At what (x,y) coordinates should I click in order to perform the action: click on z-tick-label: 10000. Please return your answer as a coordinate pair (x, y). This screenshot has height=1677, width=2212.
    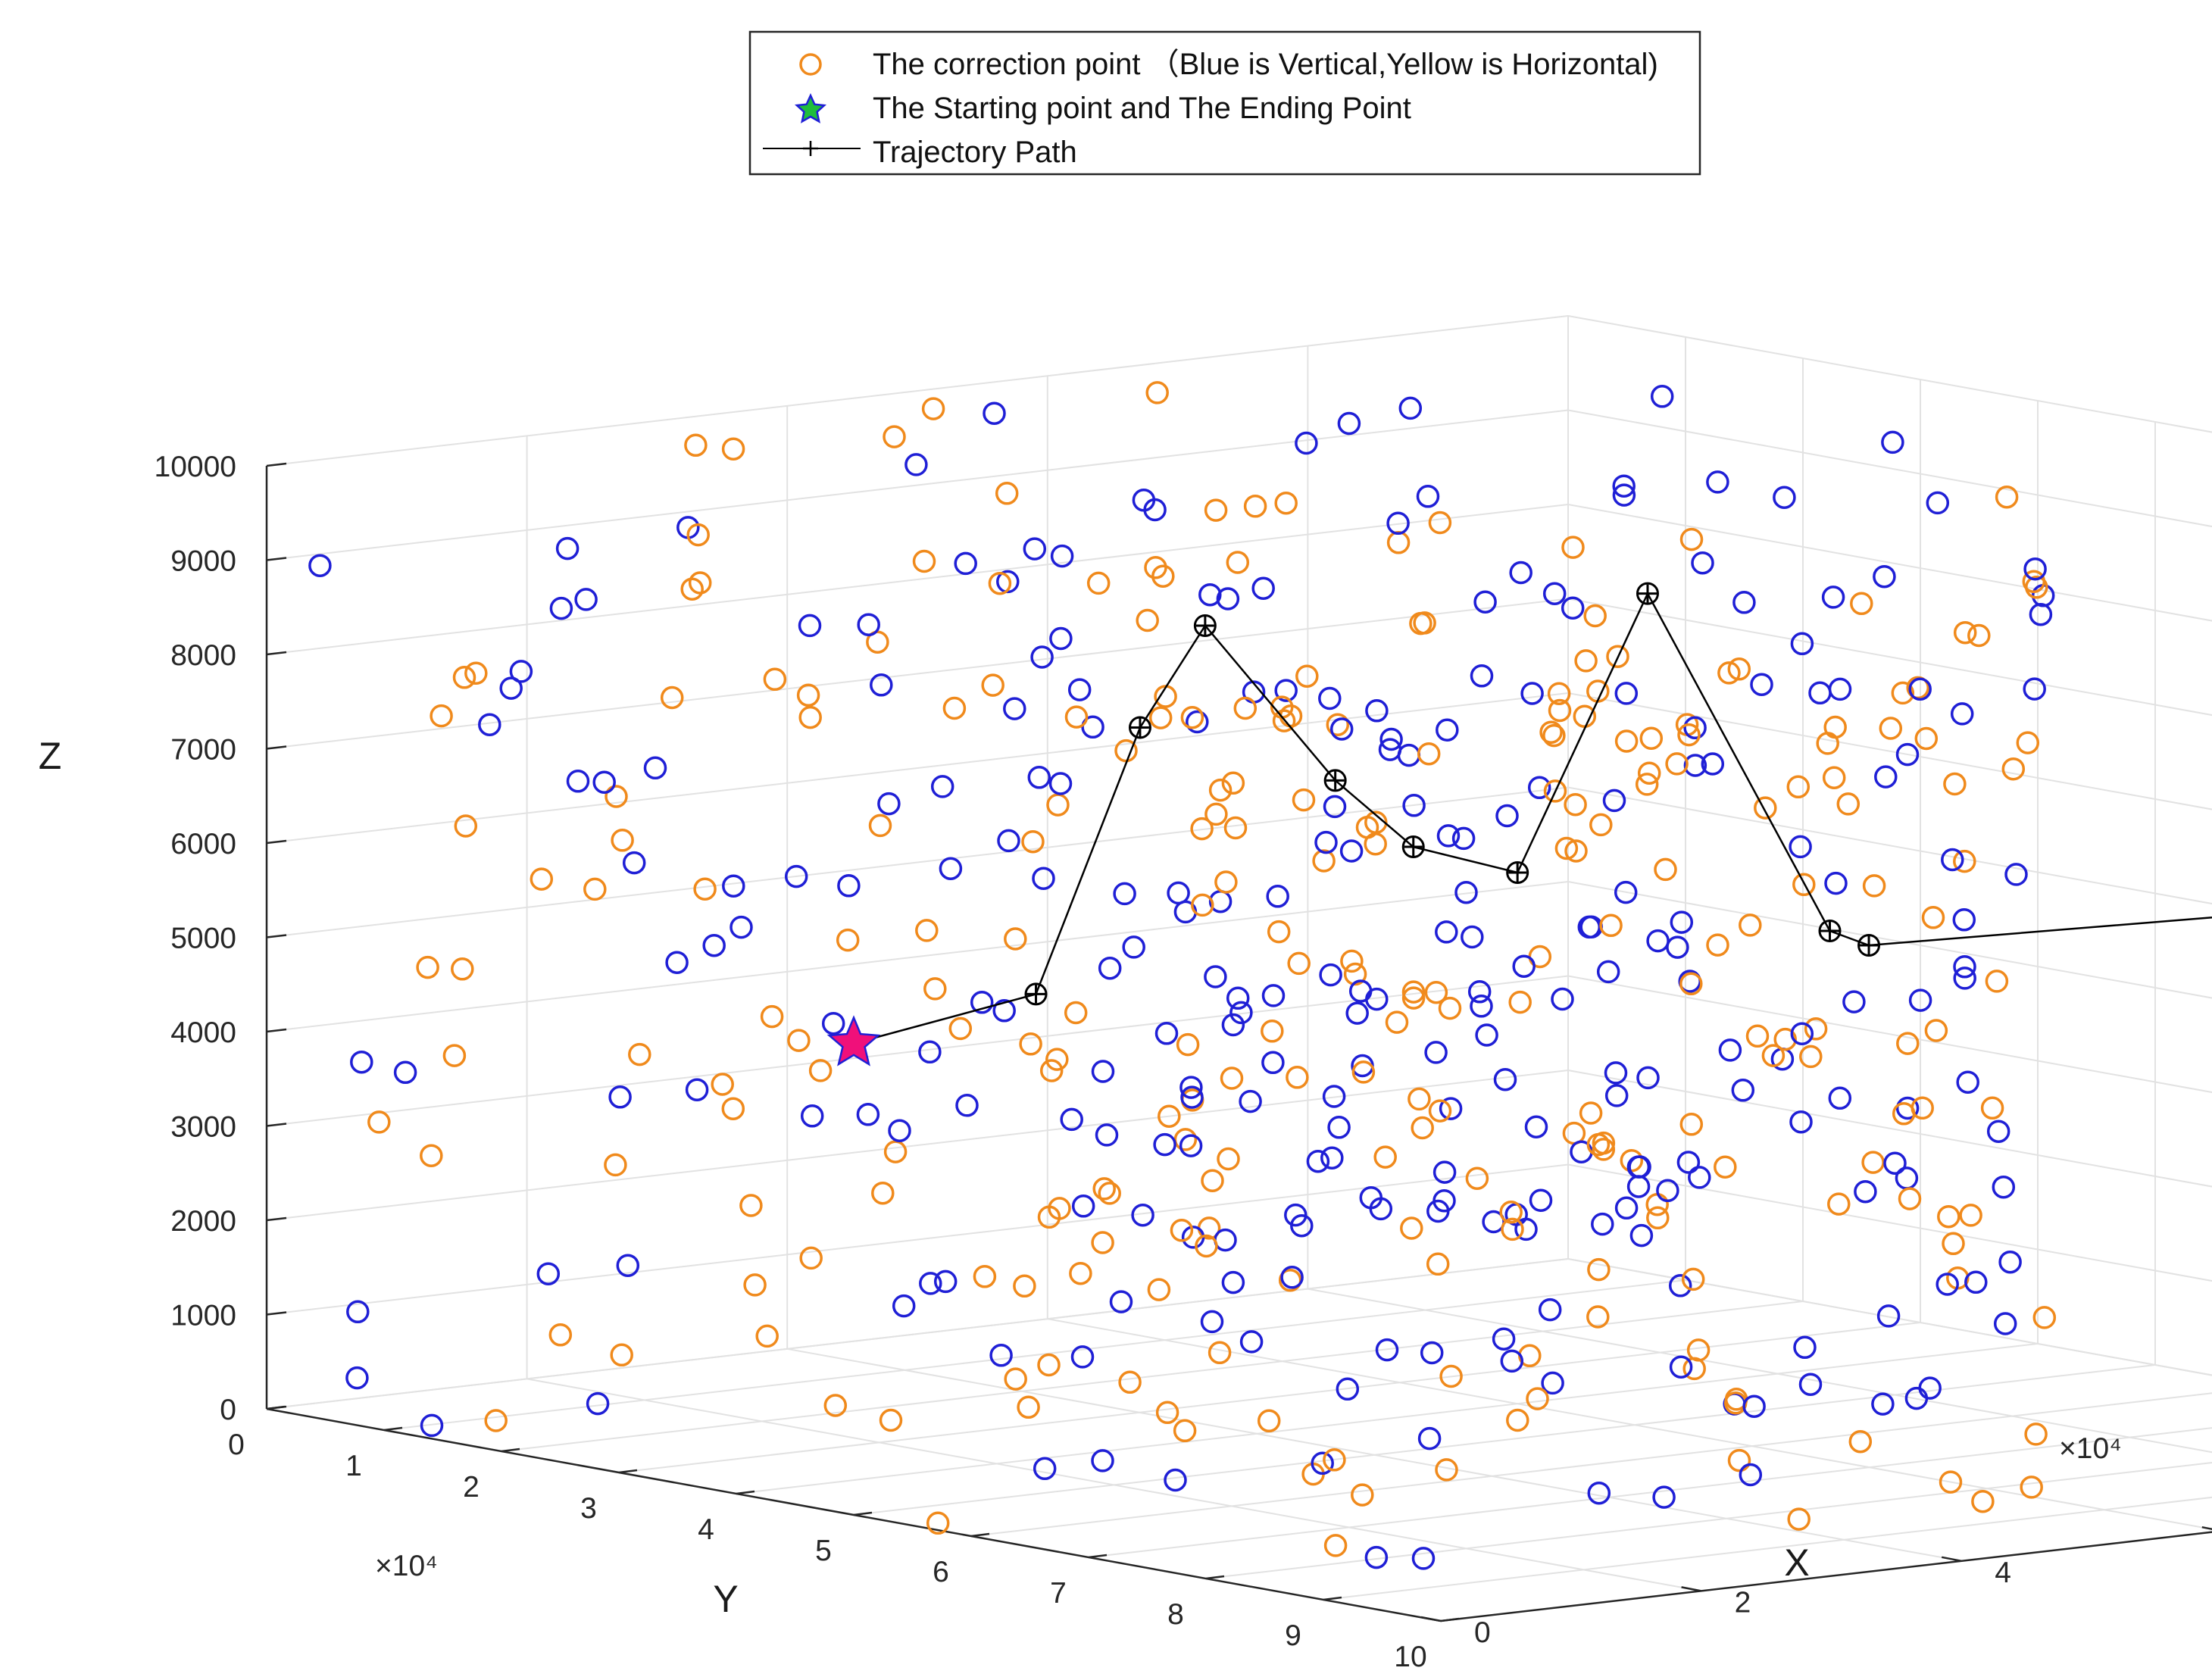
    Looking at the image, I should click on (195, 467).